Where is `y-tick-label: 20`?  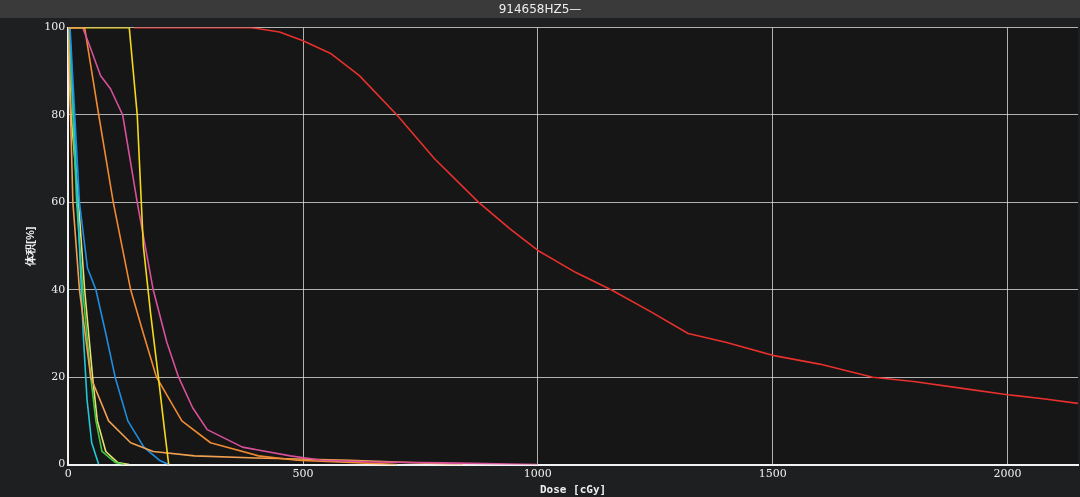 y-tick-label: 20 is located at coordinates (58, 377).